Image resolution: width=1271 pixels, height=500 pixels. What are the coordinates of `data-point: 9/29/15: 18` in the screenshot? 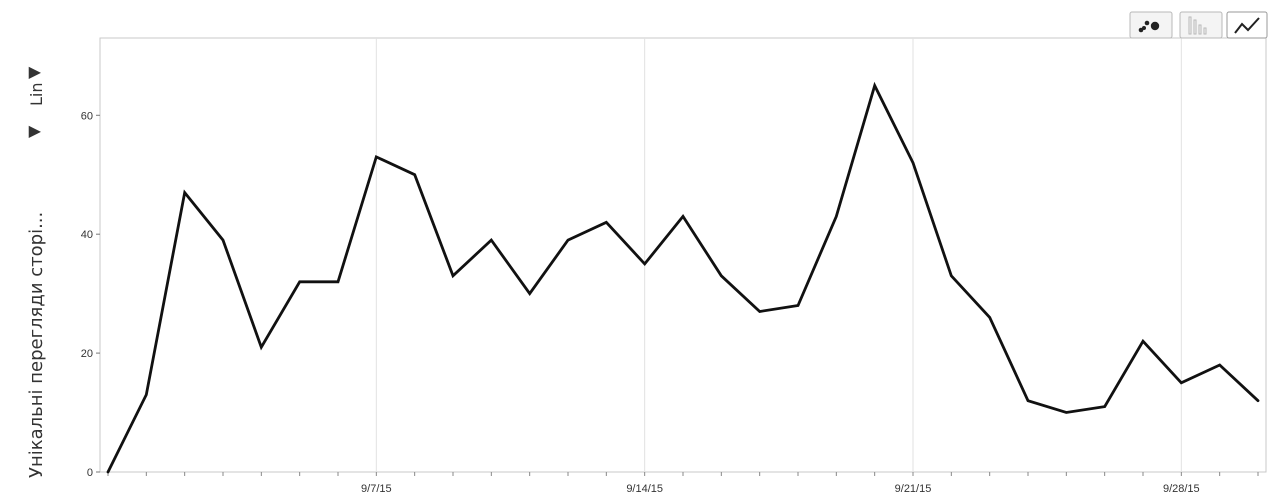 It's located at (1220, 365).